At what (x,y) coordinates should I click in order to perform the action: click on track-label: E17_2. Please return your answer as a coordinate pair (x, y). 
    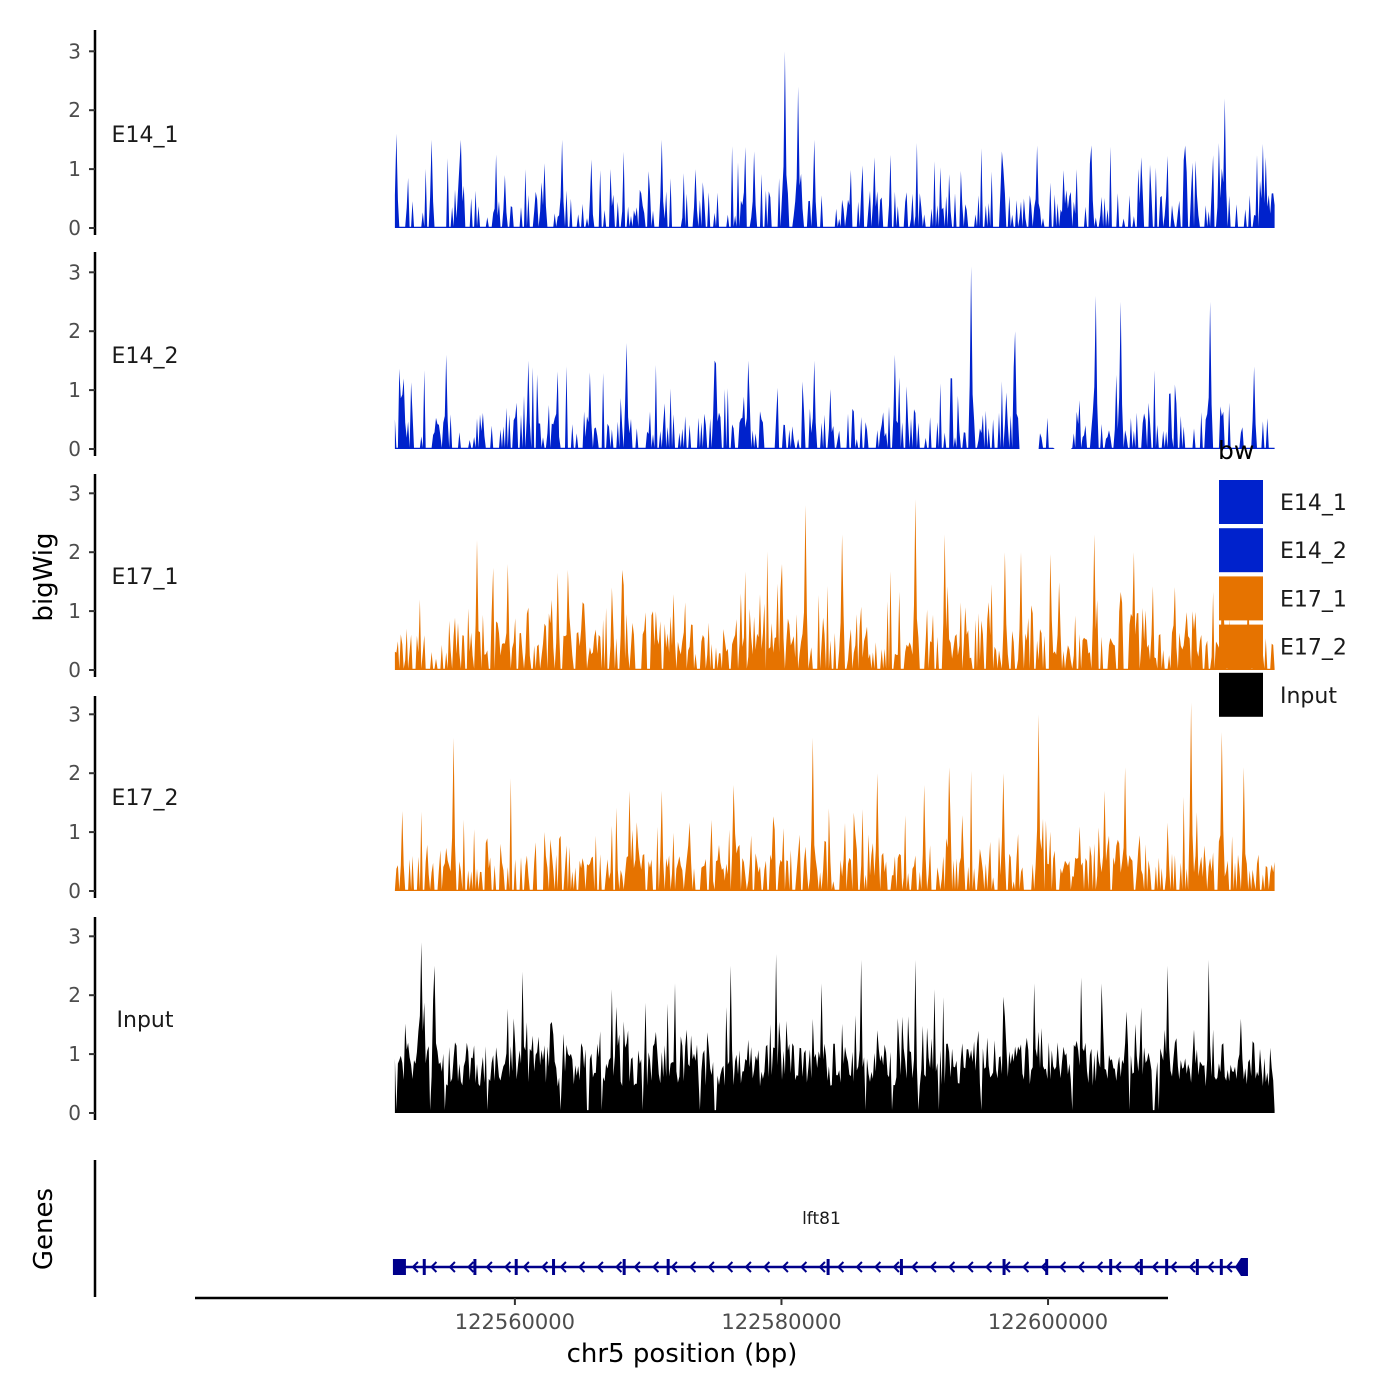
    Looking at the image, I should click on (145, 798).